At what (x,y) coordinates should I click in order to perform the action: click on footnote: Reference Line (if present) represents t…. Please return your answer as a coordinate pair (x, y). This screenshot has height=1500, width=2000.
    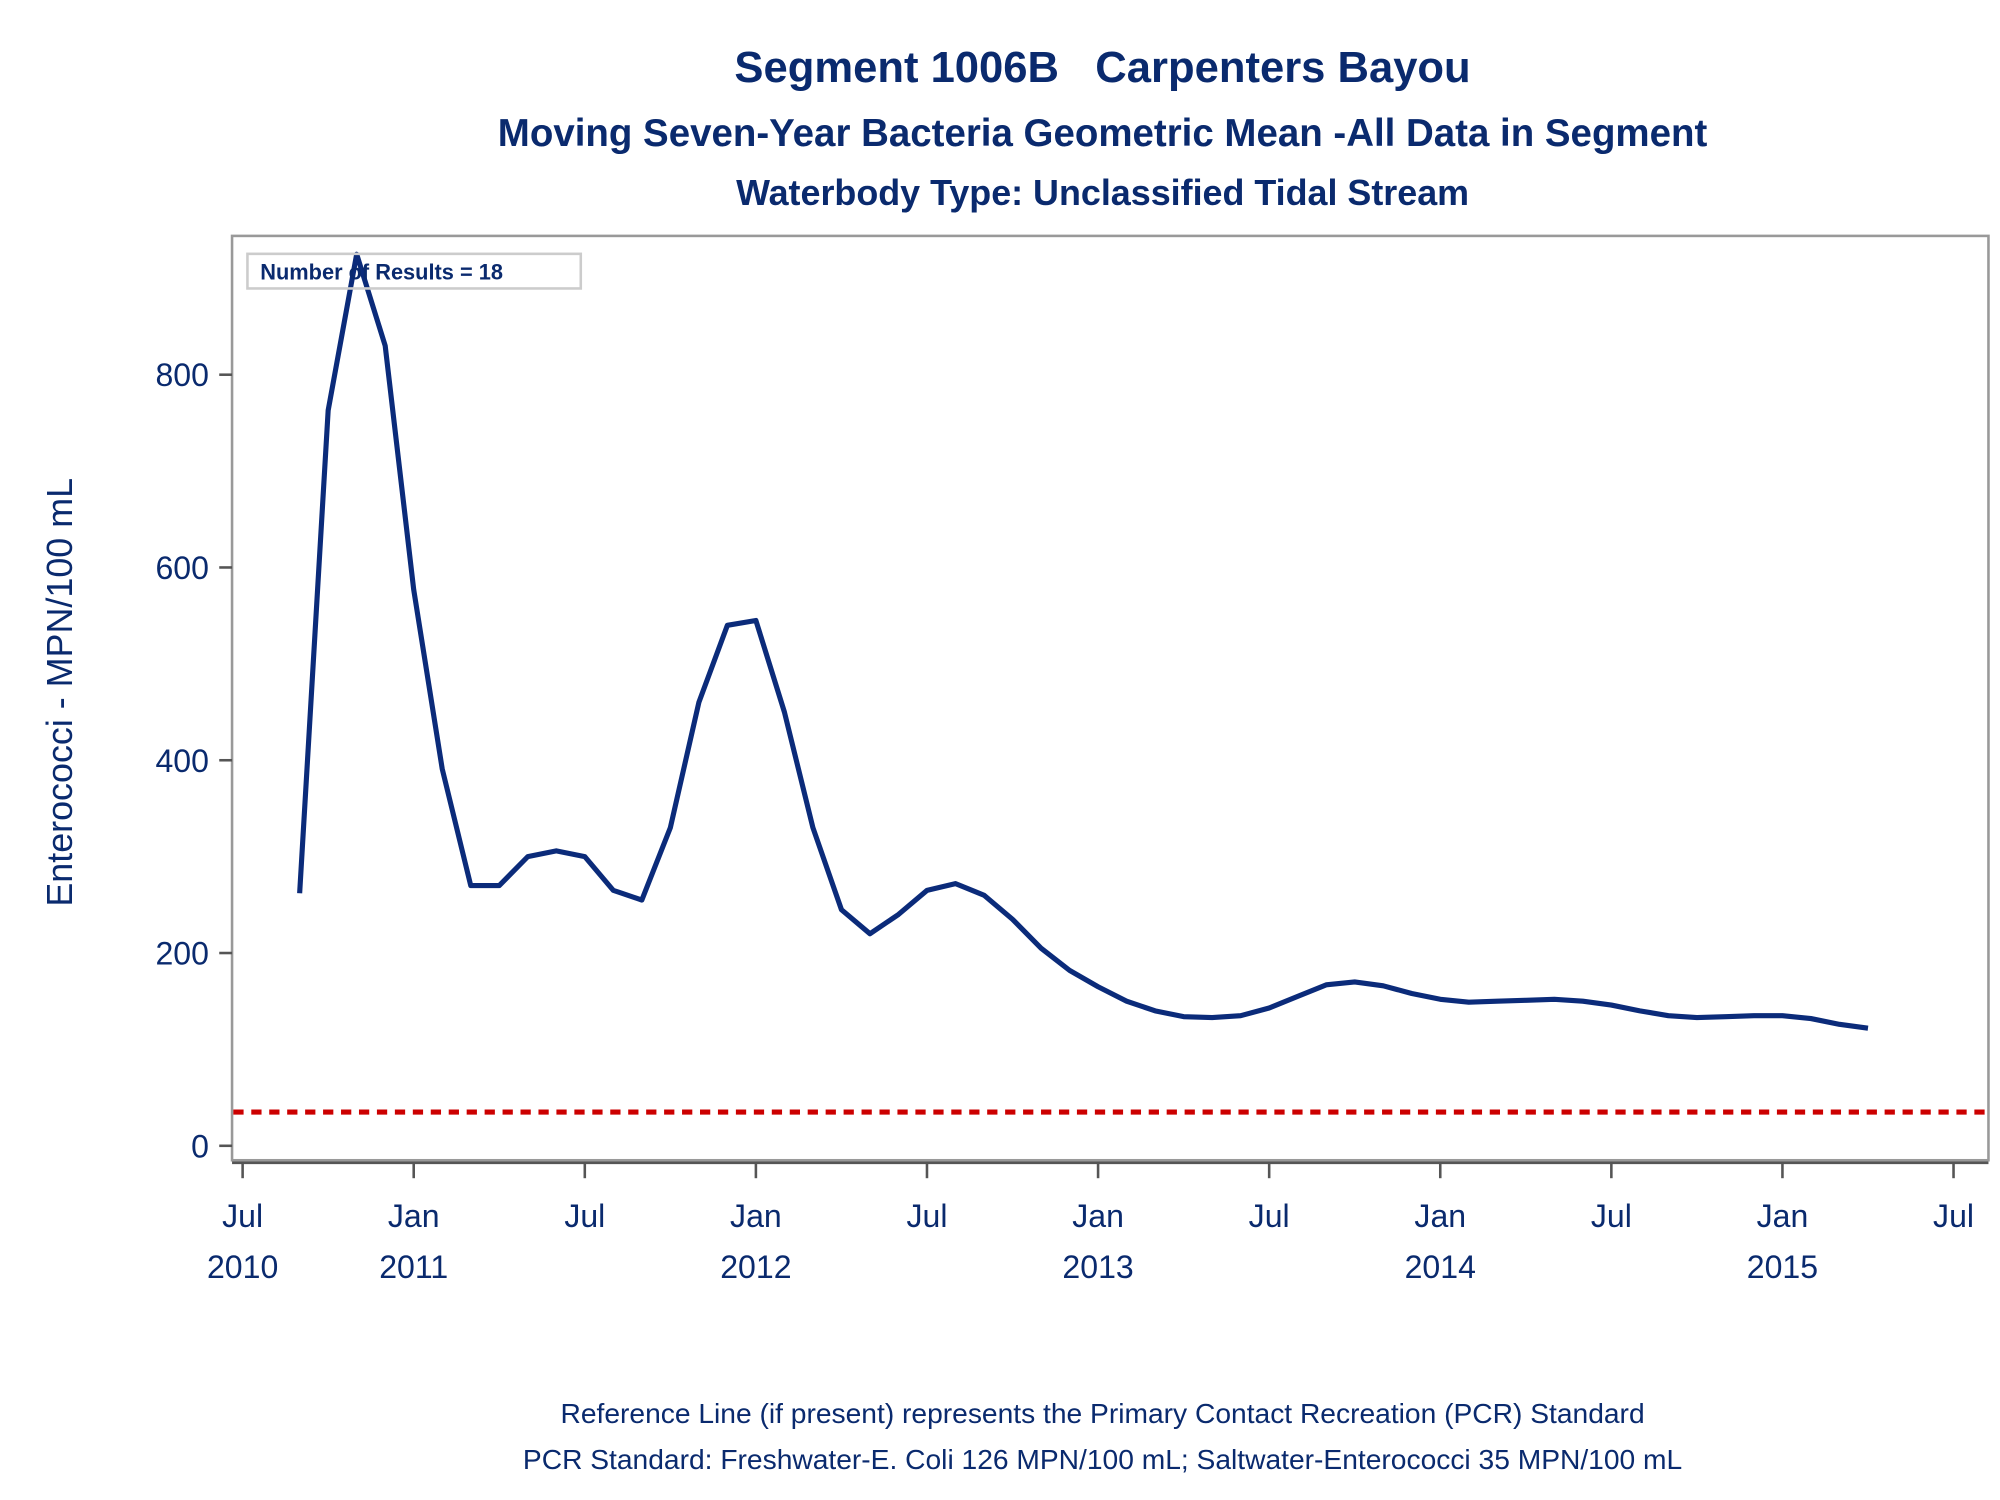
    Looking at the image, I should click on (1102, 1413).